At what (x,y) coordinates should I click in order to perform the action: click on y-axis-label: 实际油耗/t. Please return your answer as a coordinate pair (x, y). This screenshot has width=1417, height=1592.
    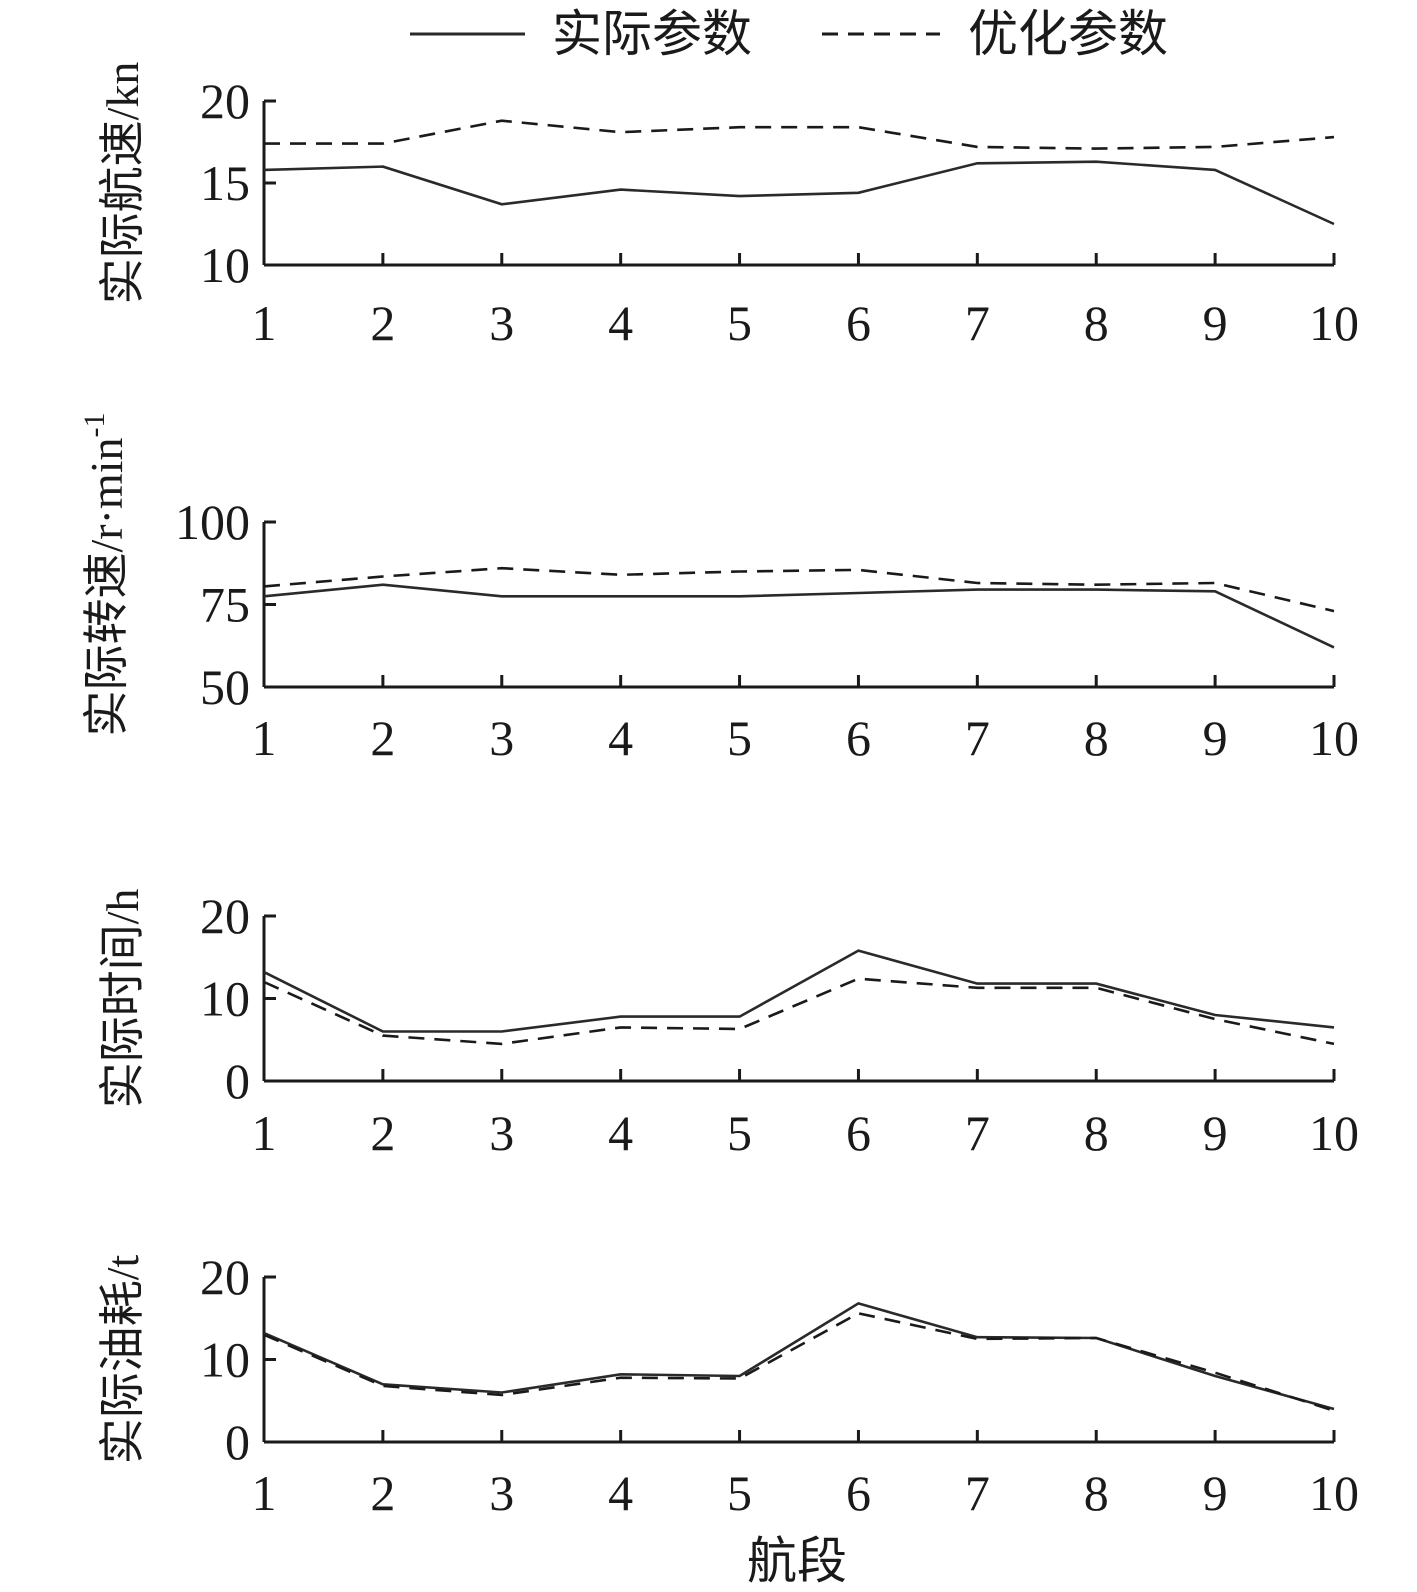
    Looking at the image, I should click on (122, 1360).